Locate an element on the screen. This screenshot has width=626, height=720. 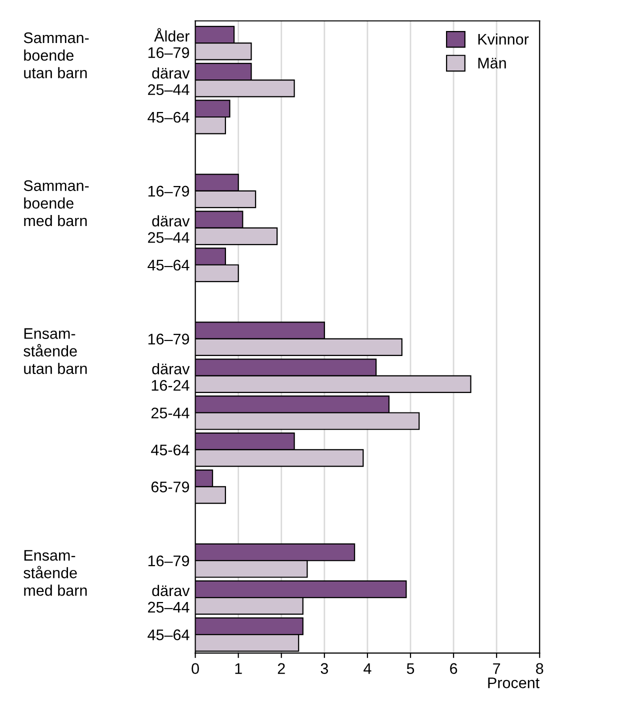
y-tick-label: därav 16-24 is located at coordinates (171, 377).